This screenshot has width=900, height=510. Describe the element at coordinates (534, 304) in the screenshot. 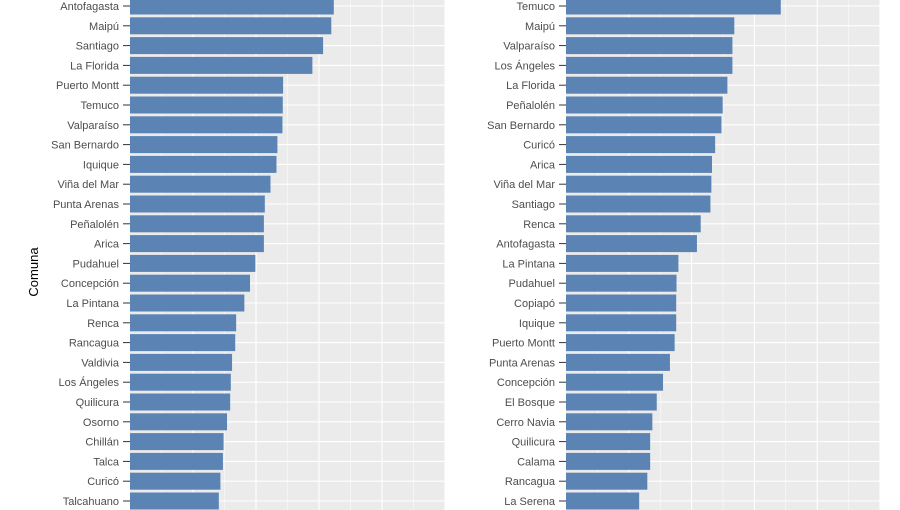

I see `category-label: Copiapó` at that location.